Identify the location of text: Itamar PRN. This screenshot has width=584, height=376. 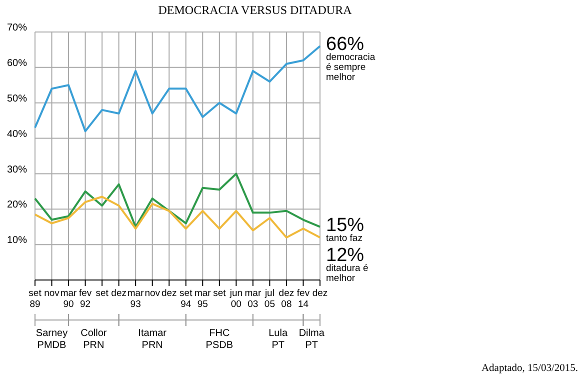
(153, 339).